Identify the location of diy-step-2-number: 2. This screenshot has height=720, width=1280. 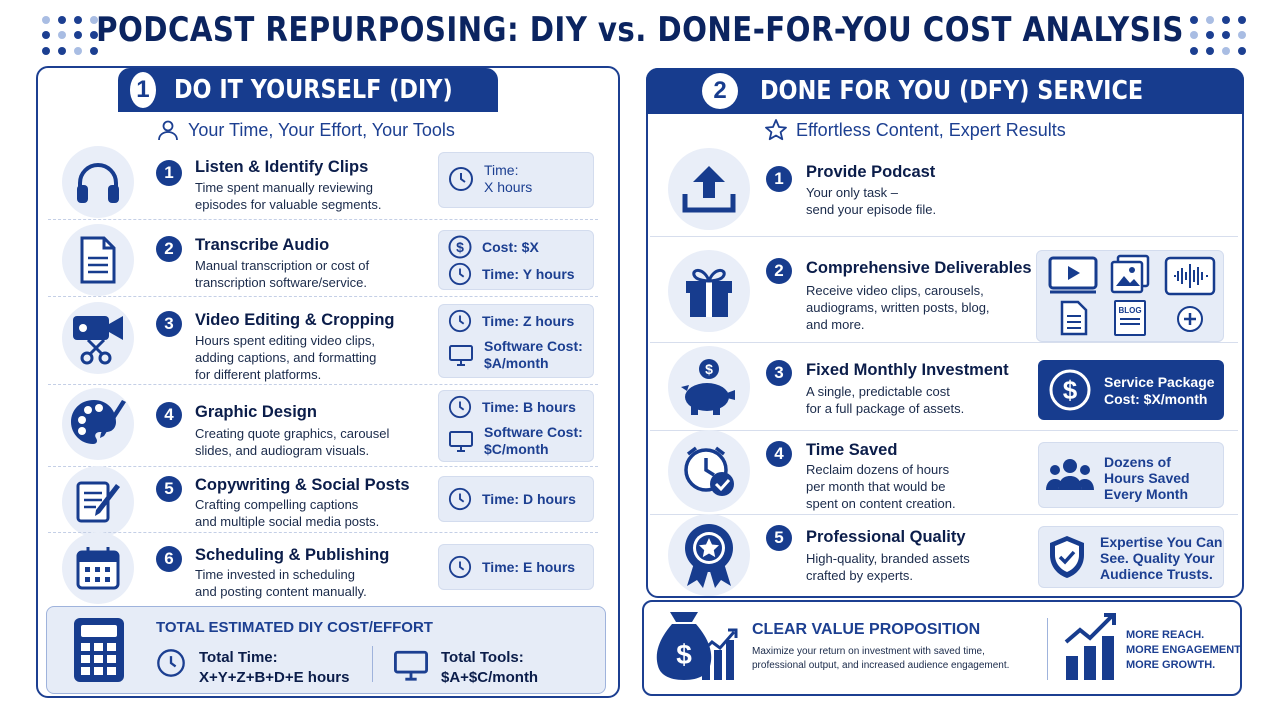
(169, 249).